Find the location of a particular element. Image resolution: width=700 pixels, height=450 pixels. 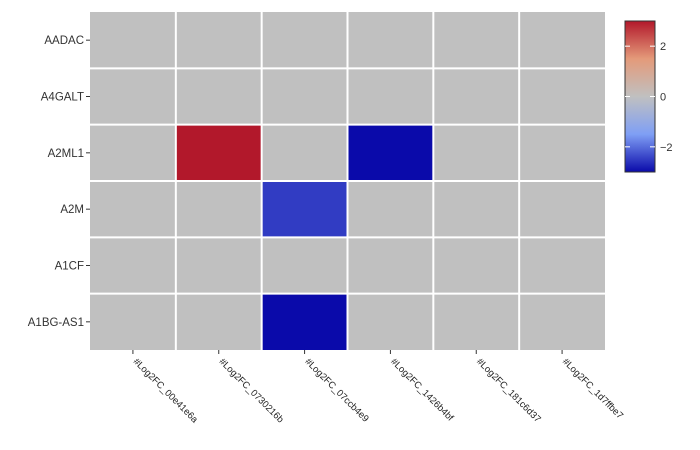

legend-tick-label: 2 is located at coordinates (663, 47).